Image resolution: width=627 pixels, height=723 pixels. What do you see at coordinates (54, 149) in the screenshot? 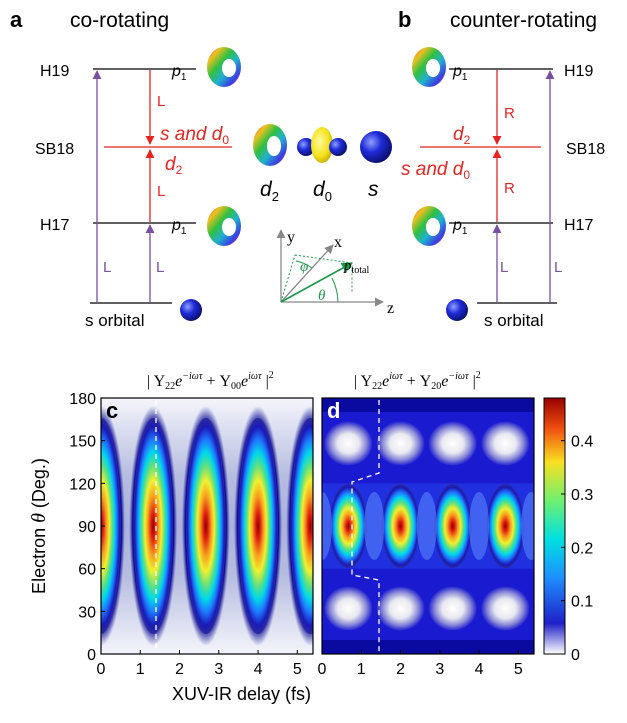
I see `level-sb18-a: SB18` at bounding box center [54, 149].